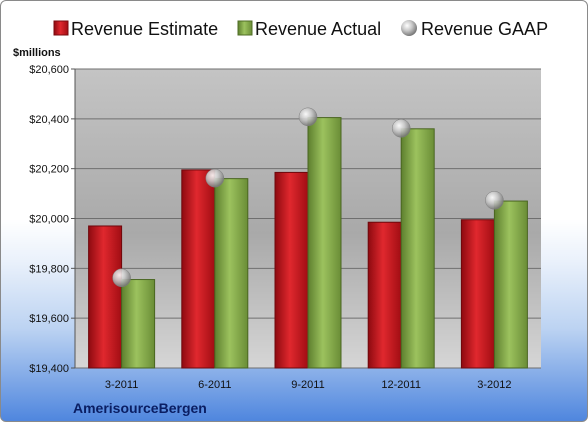  I want to click on x-tick-label: 3-2012, so click(494, 385).